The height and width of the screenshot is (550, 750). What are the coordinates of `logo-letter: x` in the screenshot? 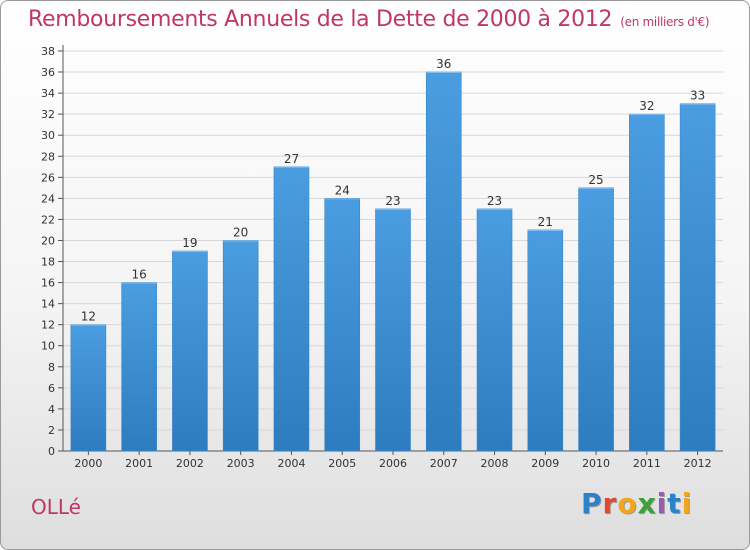 It's located at (647, 503).